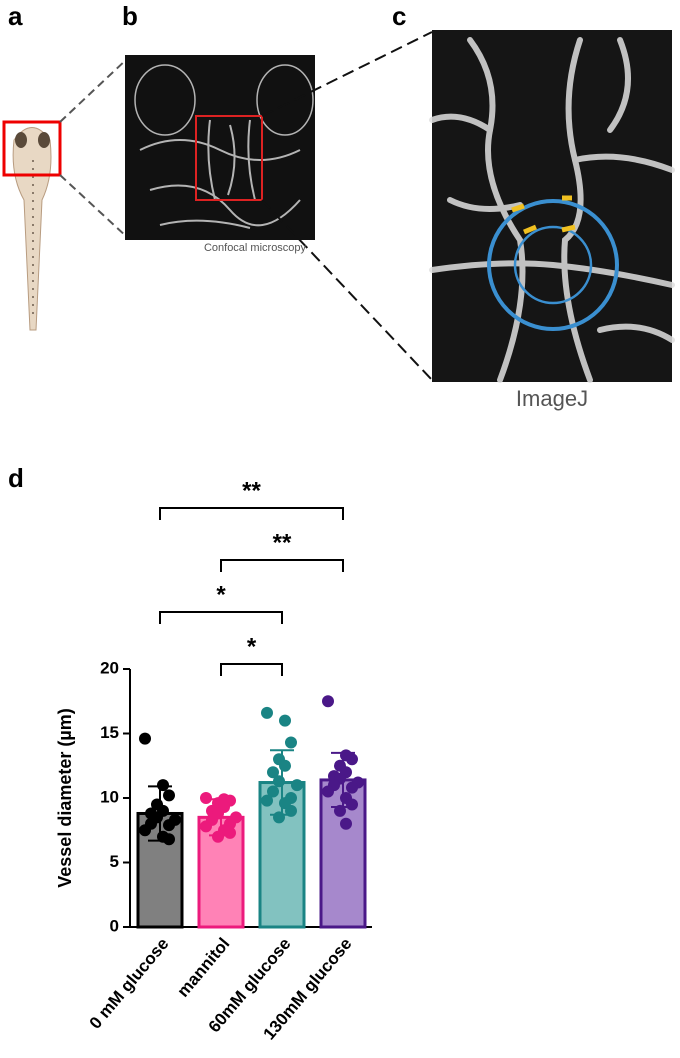 This screenshot has height=1058, width=680. I want to click on y-tick-label: 20, so click(109, 667).